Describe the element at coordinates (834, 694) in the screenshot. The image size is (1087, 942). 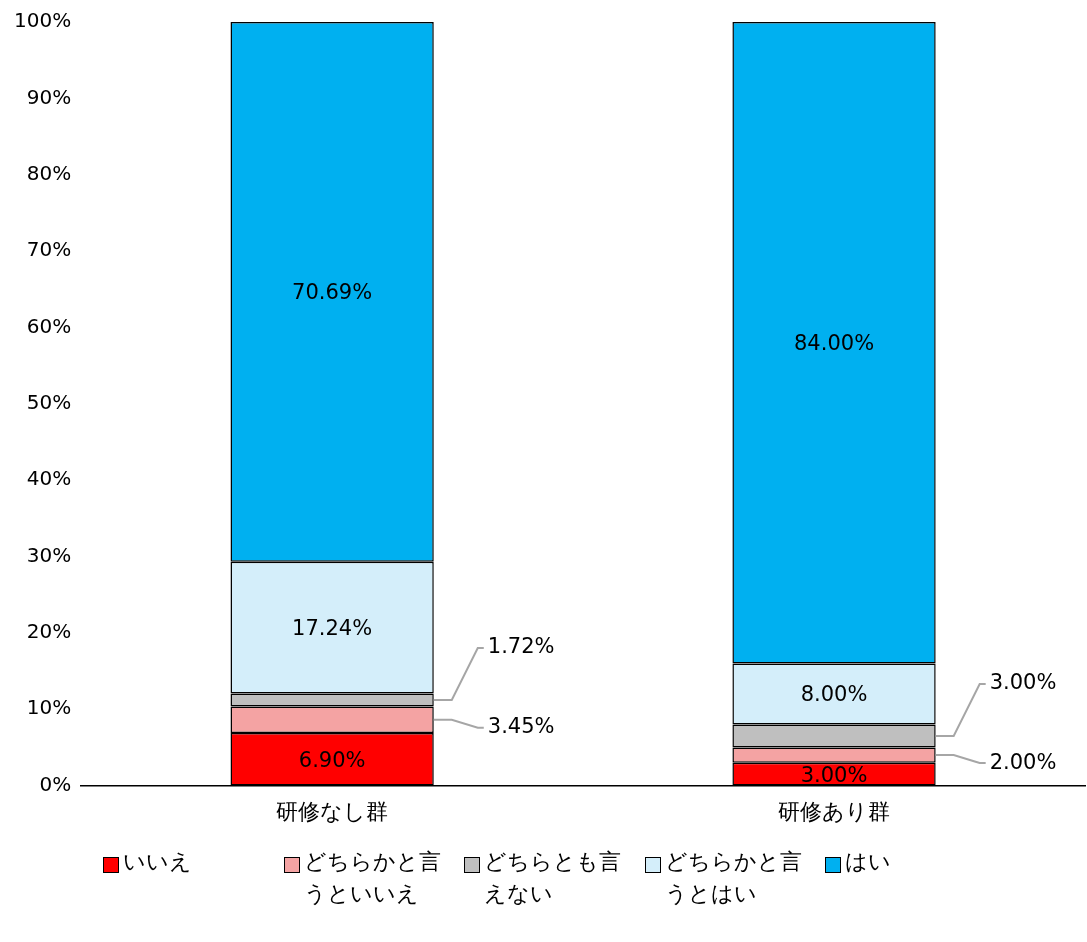
I see `data-label: 8.00%` at that location.